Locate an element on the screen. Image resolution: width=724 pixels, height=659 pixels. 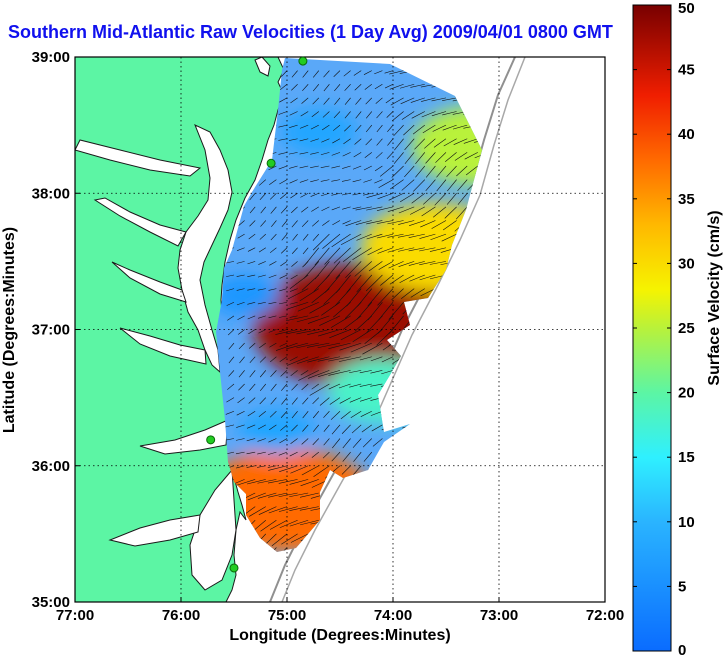
potomac-river is located at coordinates (140, 222).